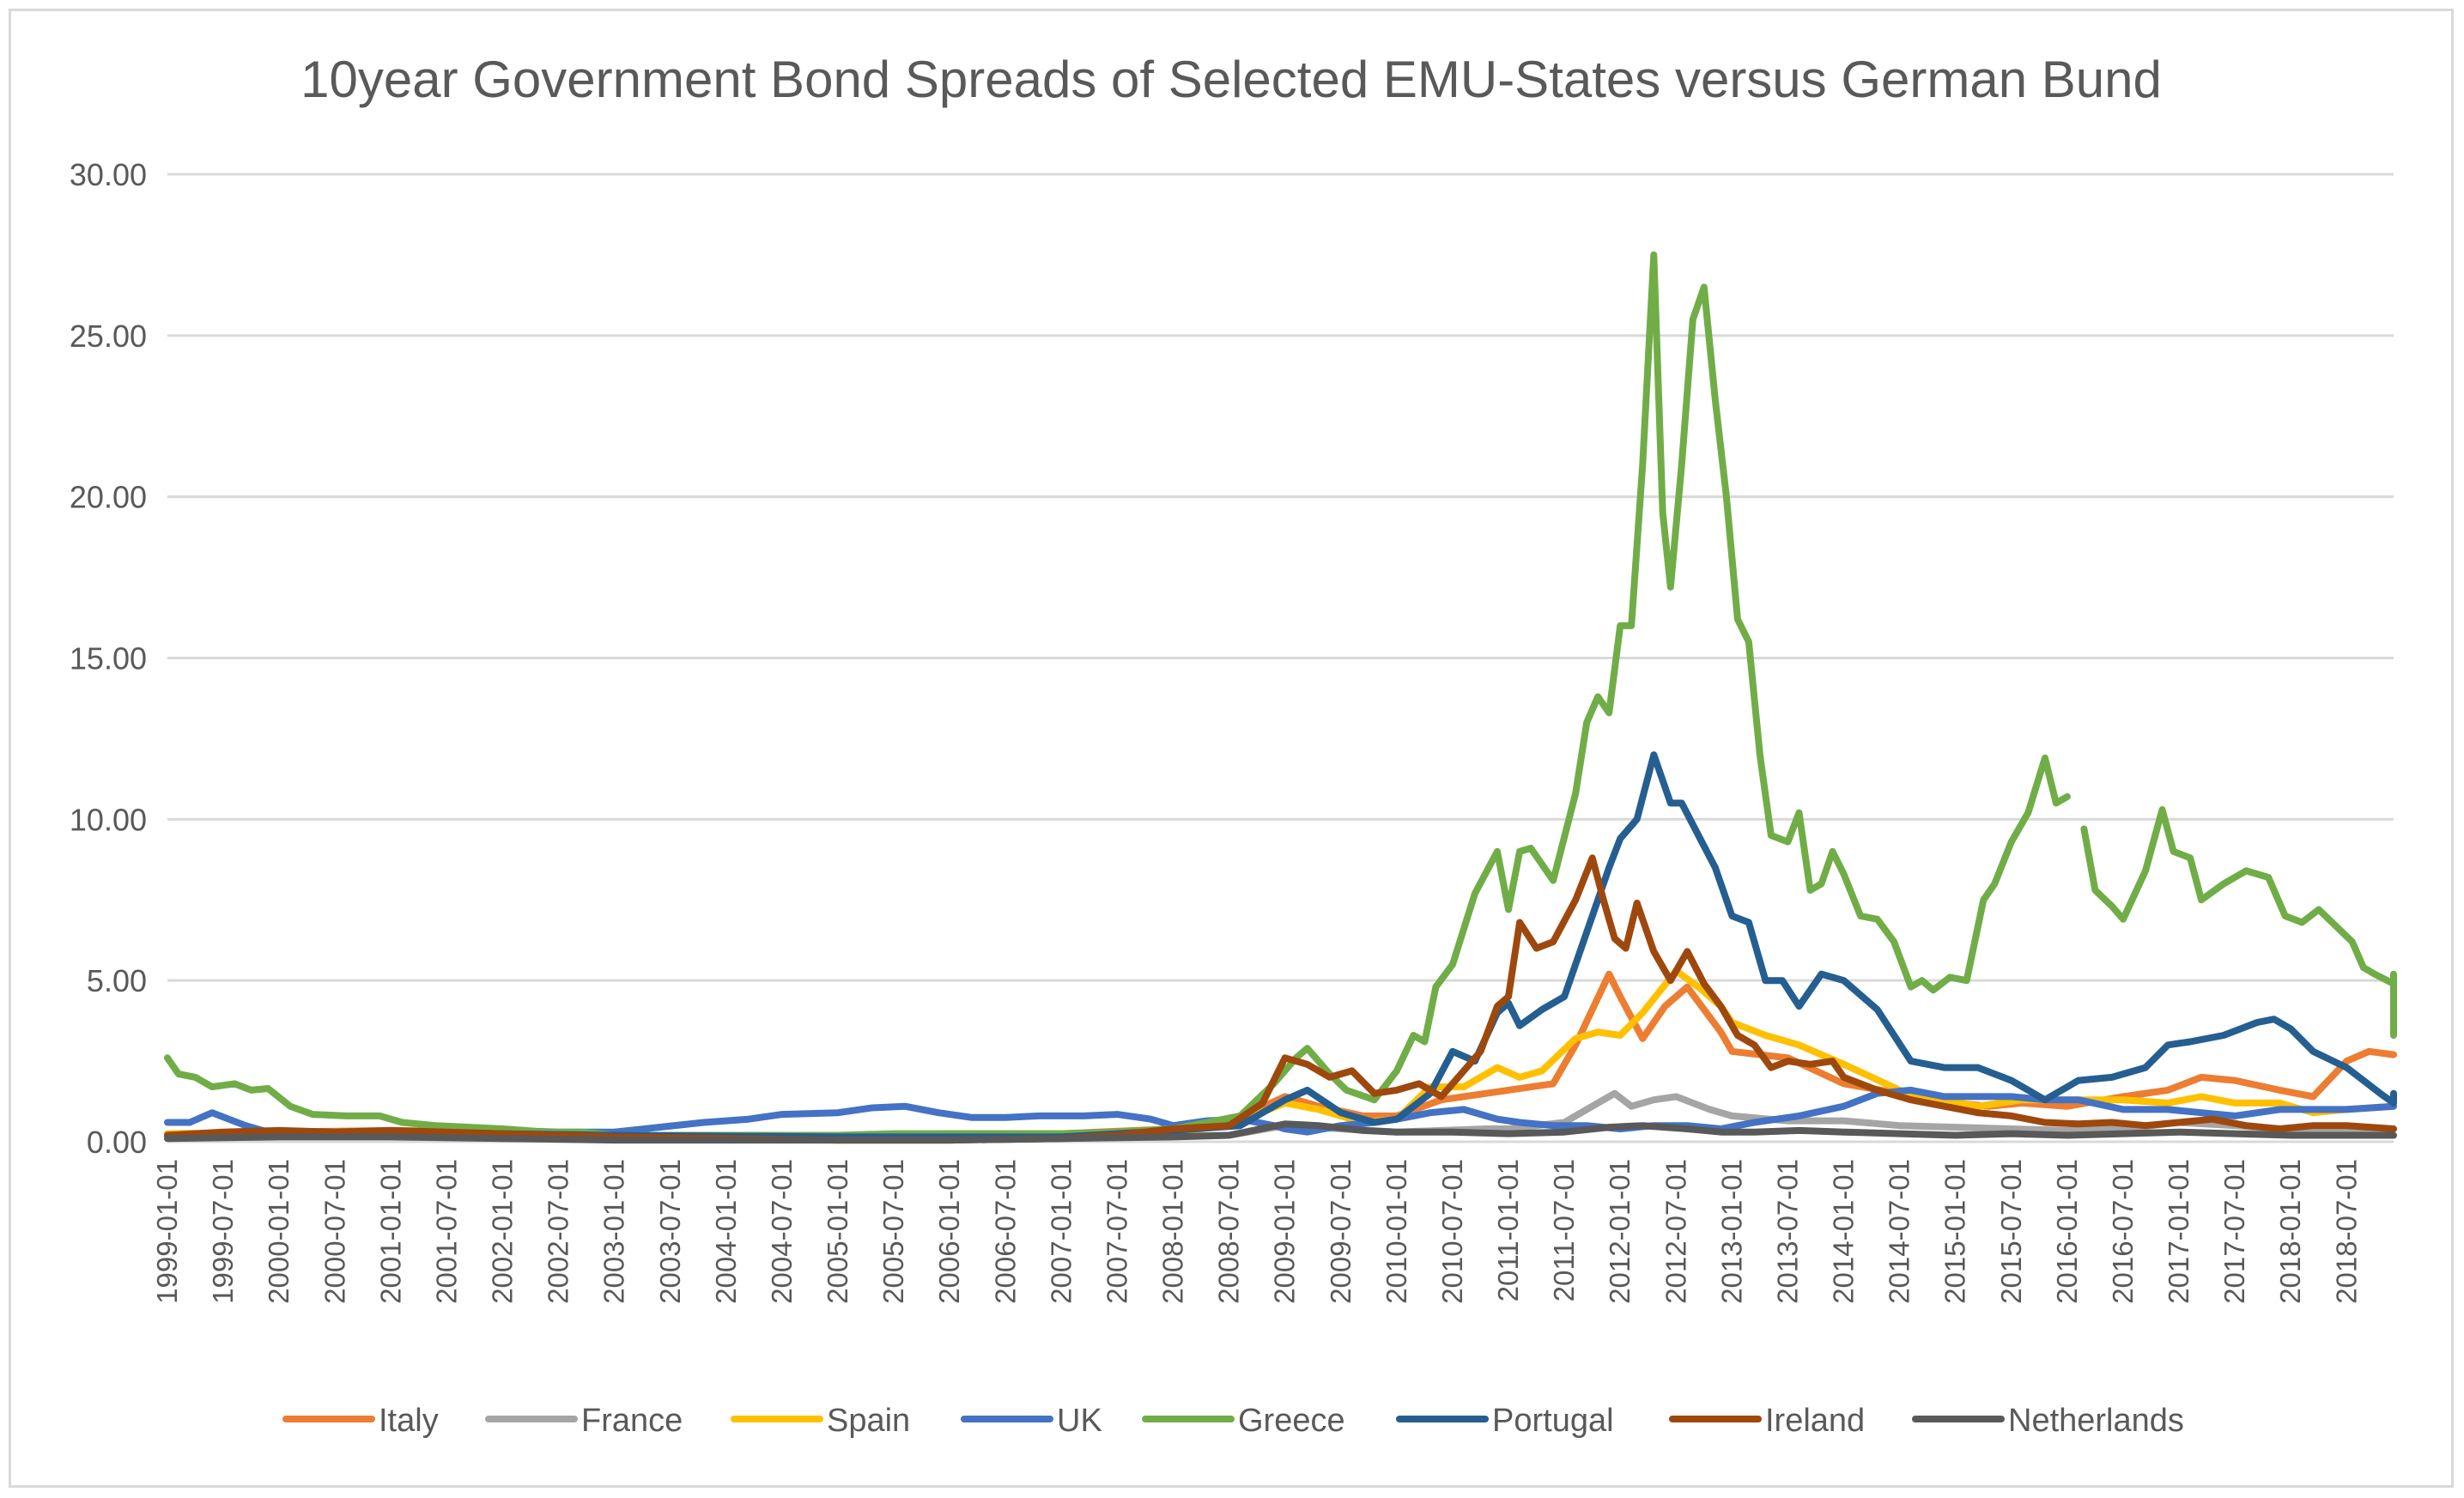 This screenshot has width=2464, height=1498. What do you see at coordinates (2067, 1231) in the screenshot?
I see `x-tick-label: 2016-01-01` at bounding box center [2067, 1231].